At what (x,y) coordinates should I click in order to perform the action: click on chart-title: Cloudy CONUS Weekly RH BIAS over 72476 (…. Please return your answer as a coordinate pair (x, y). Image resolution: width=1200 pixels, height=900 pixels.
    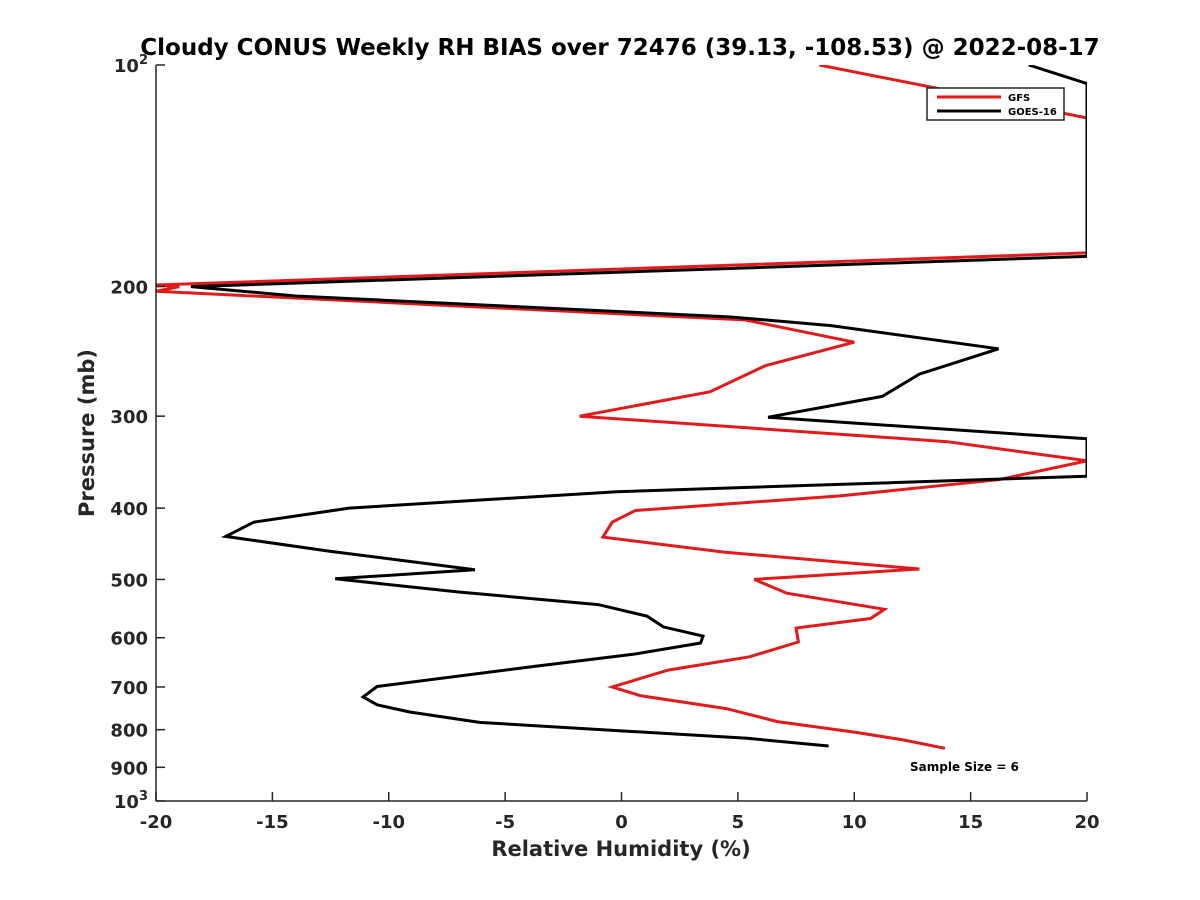
    Looking at the image, I should click on (619, 48).